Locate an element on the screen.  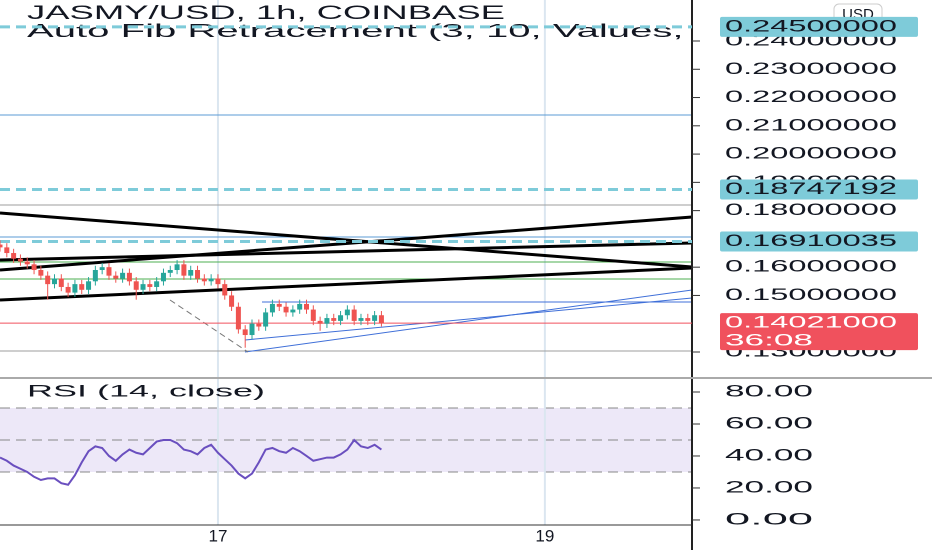
countdown: 36:08 is located at coordinates (769, 340).